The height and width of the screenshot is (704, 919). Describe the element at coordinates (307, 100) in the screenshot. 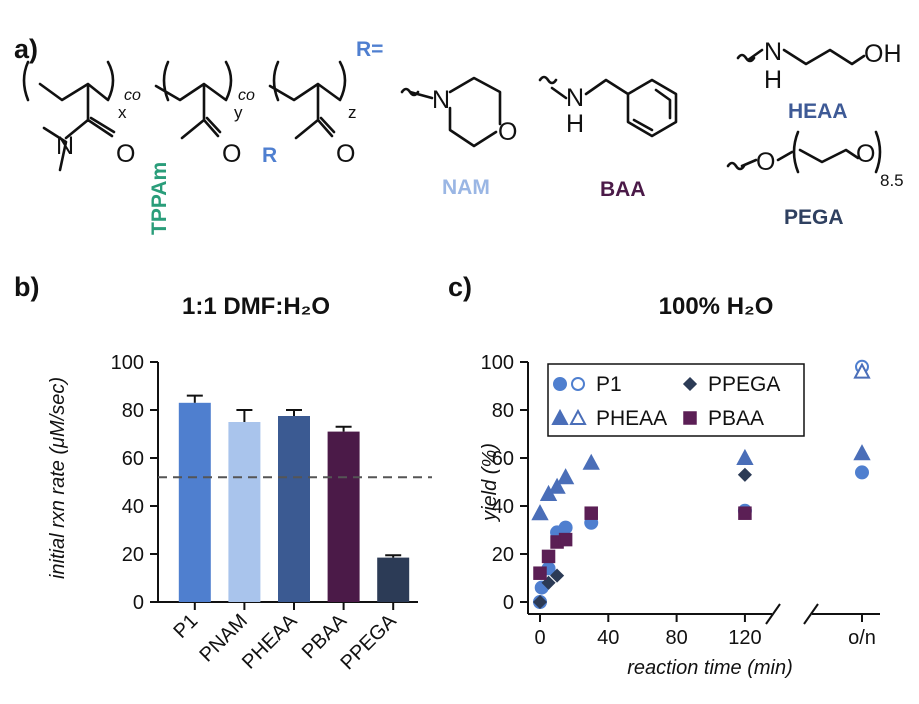

I see `backbone-bonds-z` at that location.